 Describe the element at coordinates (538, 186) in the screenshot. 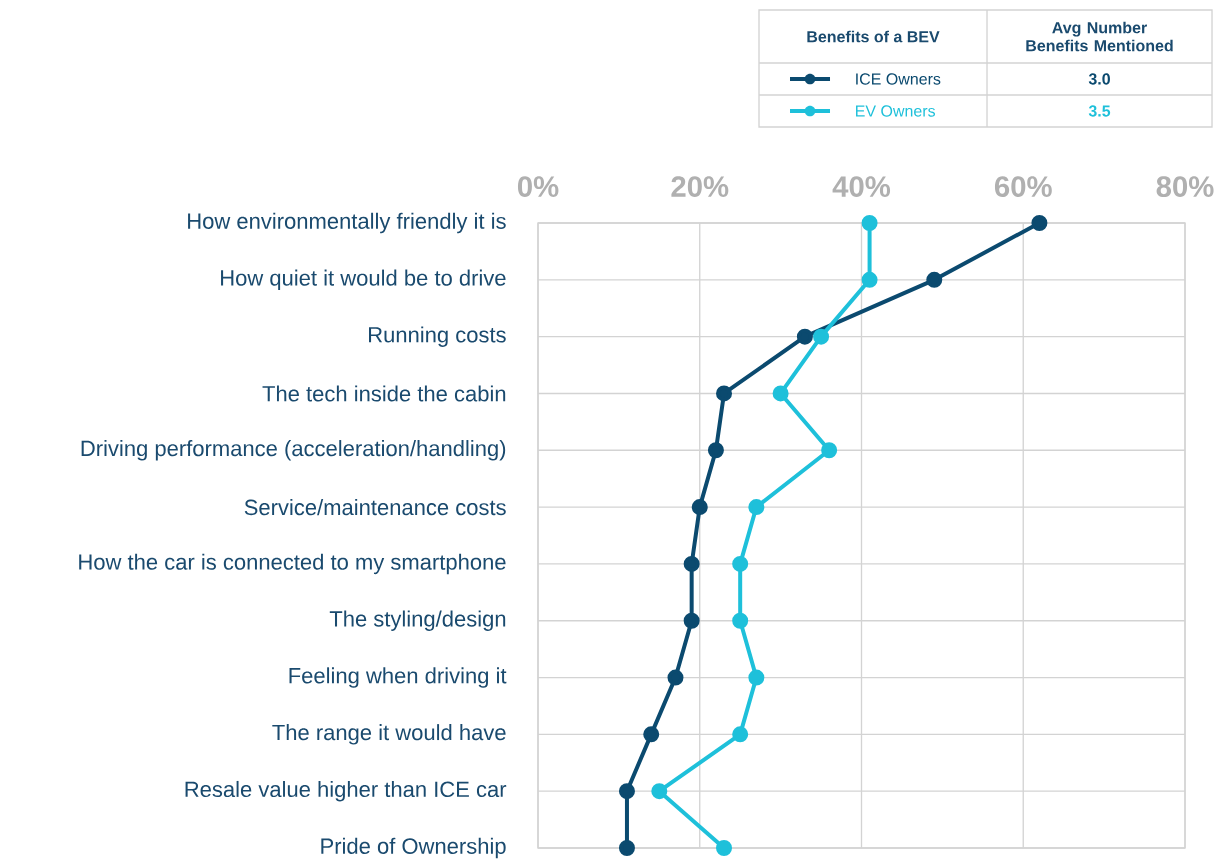

I see `x-tick-label: 0%` at that location.